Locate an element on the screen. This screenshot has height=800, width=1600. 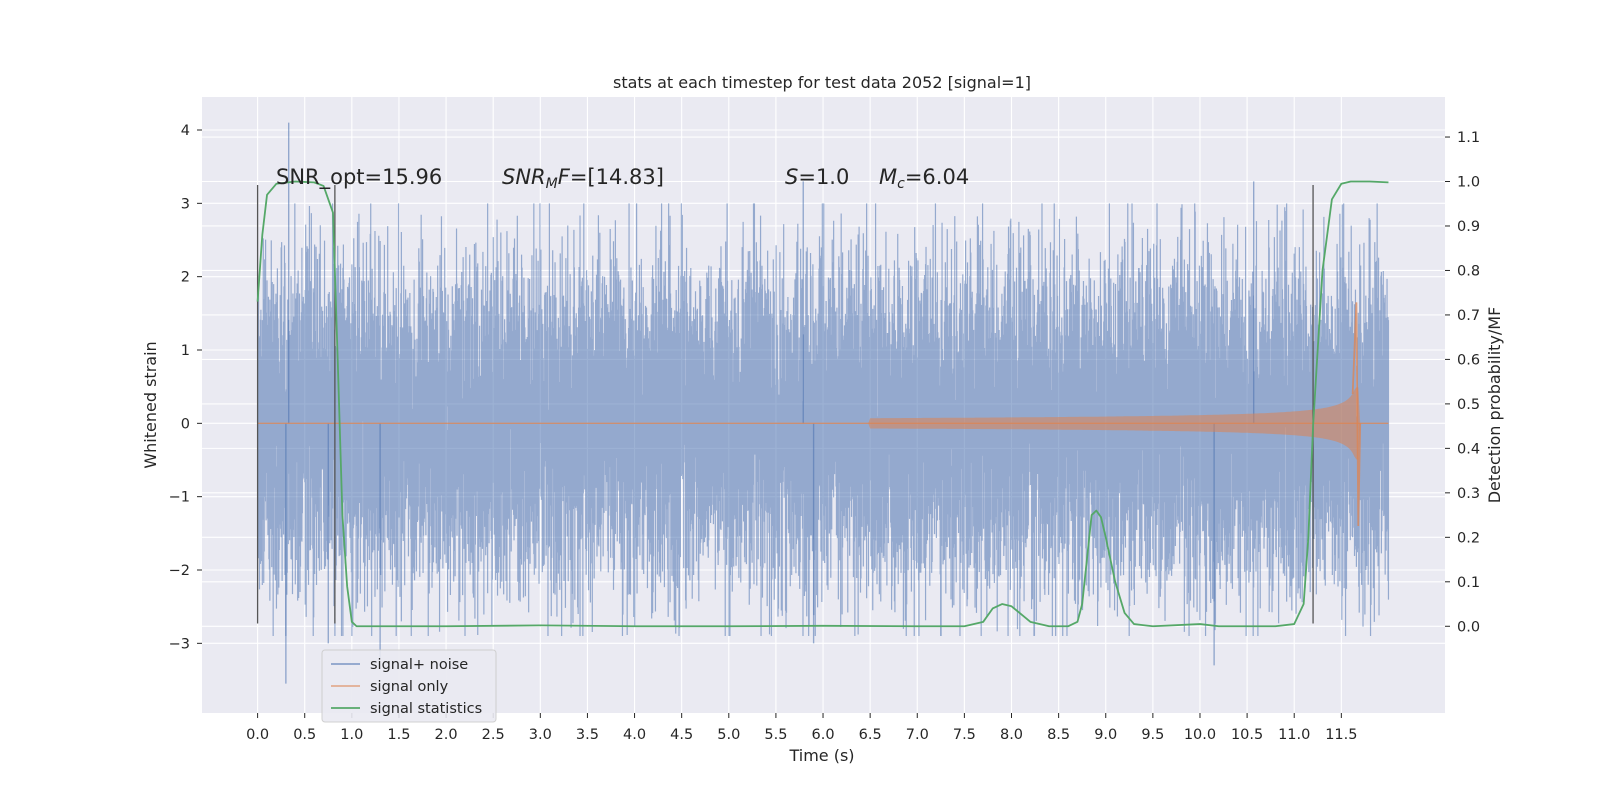
y-left-tick-label: 4 is located at coordinates (185, 131).